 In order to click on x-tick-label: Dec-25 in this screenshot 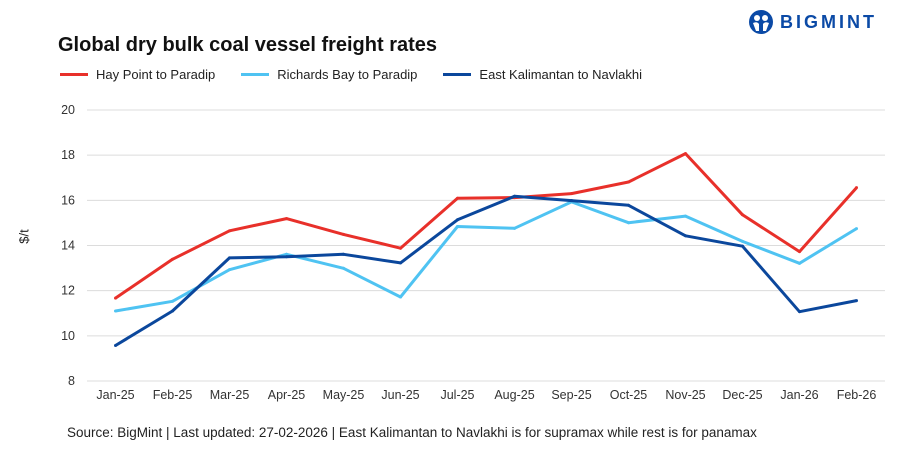, I will do `click(742, 395)`.